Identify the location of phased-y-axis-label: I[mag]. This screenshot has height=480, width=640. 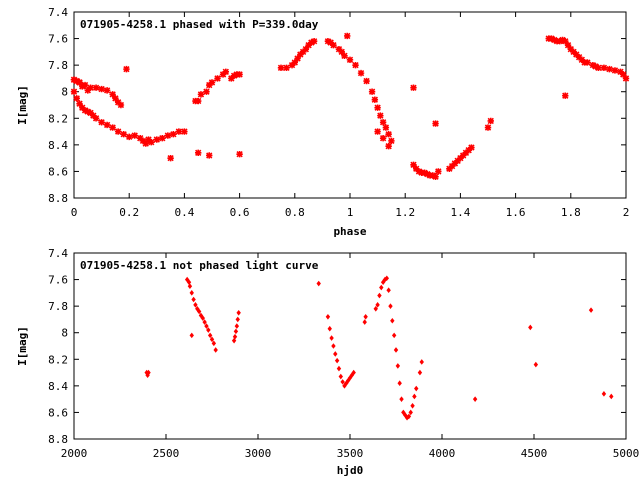
(22, 105).